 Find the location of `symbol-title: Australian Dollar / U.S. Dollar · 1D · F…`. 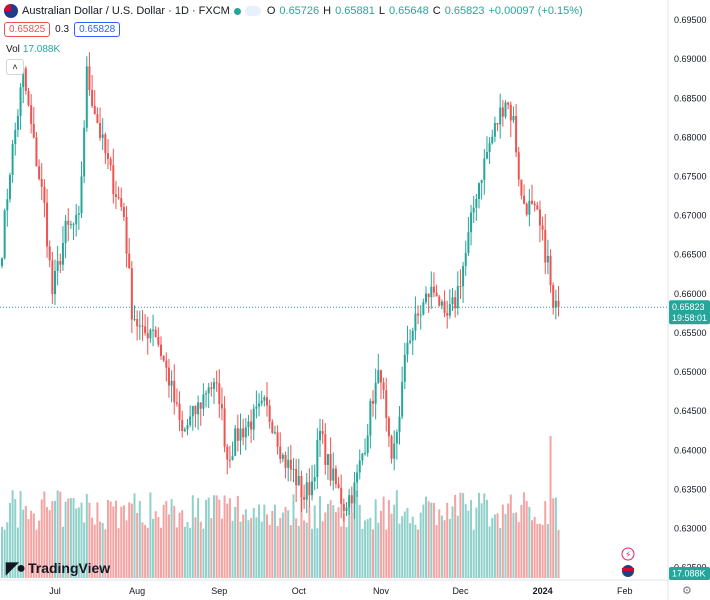

symbol-title: Australian Dollar / U.S. Dollar · 1D · F… is located at coordinates (126, 11).